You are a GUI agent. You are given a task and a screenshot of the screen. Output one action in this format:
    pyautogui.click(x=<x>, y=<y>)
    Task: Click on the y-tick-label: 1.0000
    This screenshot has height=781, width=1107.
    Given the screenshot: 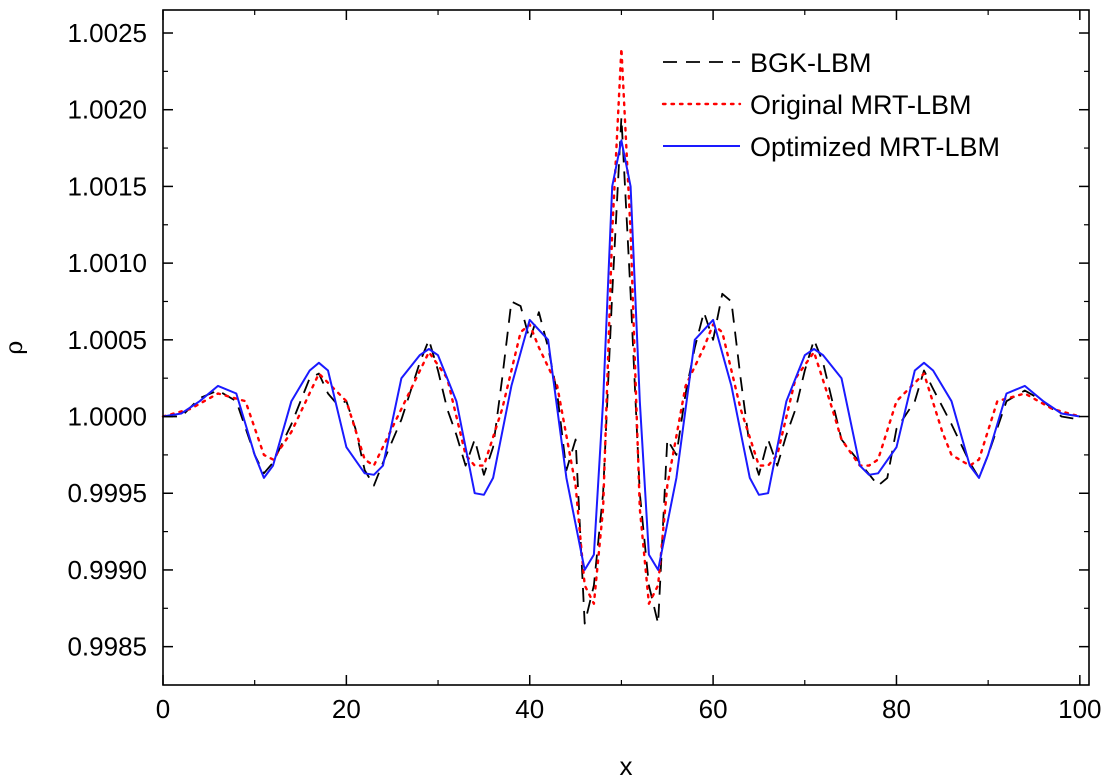 What is the action you would take?
    pyautogui.click(x=107, y=417)
    